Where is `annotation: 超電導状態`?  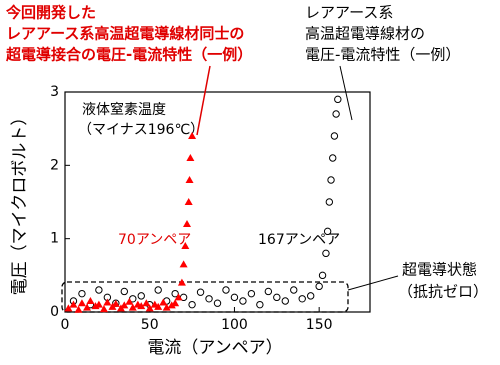
annotation: 超電導状態 is located at coordinates (439, 270).